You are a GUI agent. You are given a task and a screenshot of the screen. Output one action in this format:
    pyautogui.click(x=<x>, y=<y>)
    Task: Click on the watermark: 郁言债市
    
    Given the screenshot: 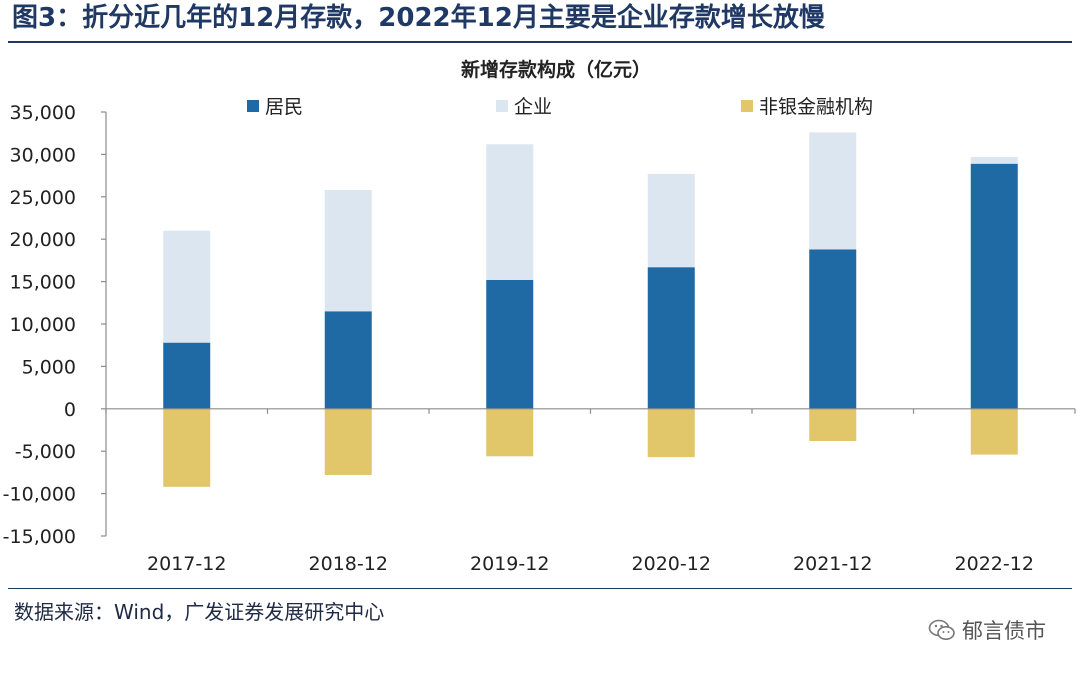 What is the action you would take?
    pyautogui.click(x=987, y=630)
    